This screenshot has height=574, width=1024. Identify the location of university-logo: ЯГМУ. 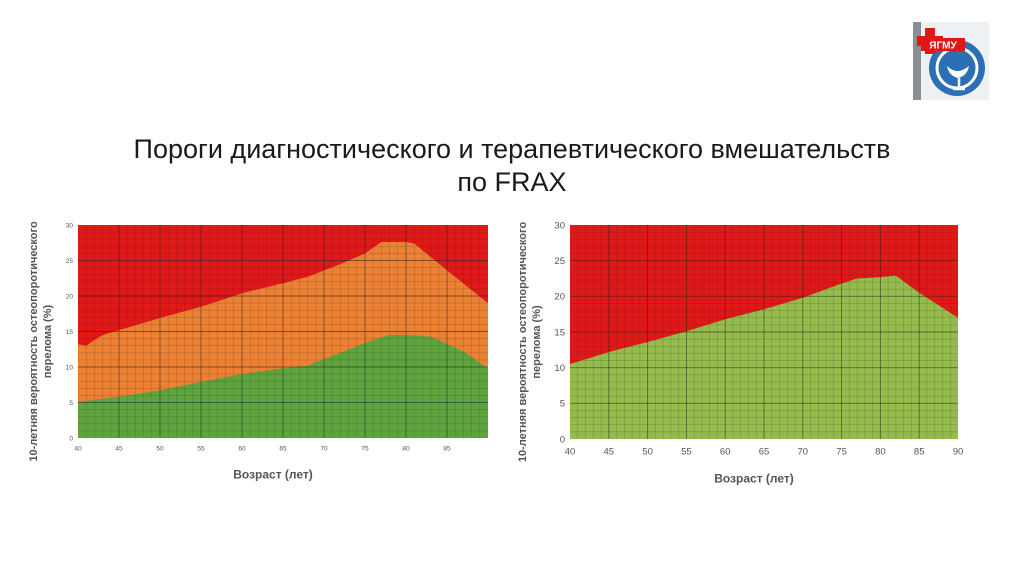
(951, 61).